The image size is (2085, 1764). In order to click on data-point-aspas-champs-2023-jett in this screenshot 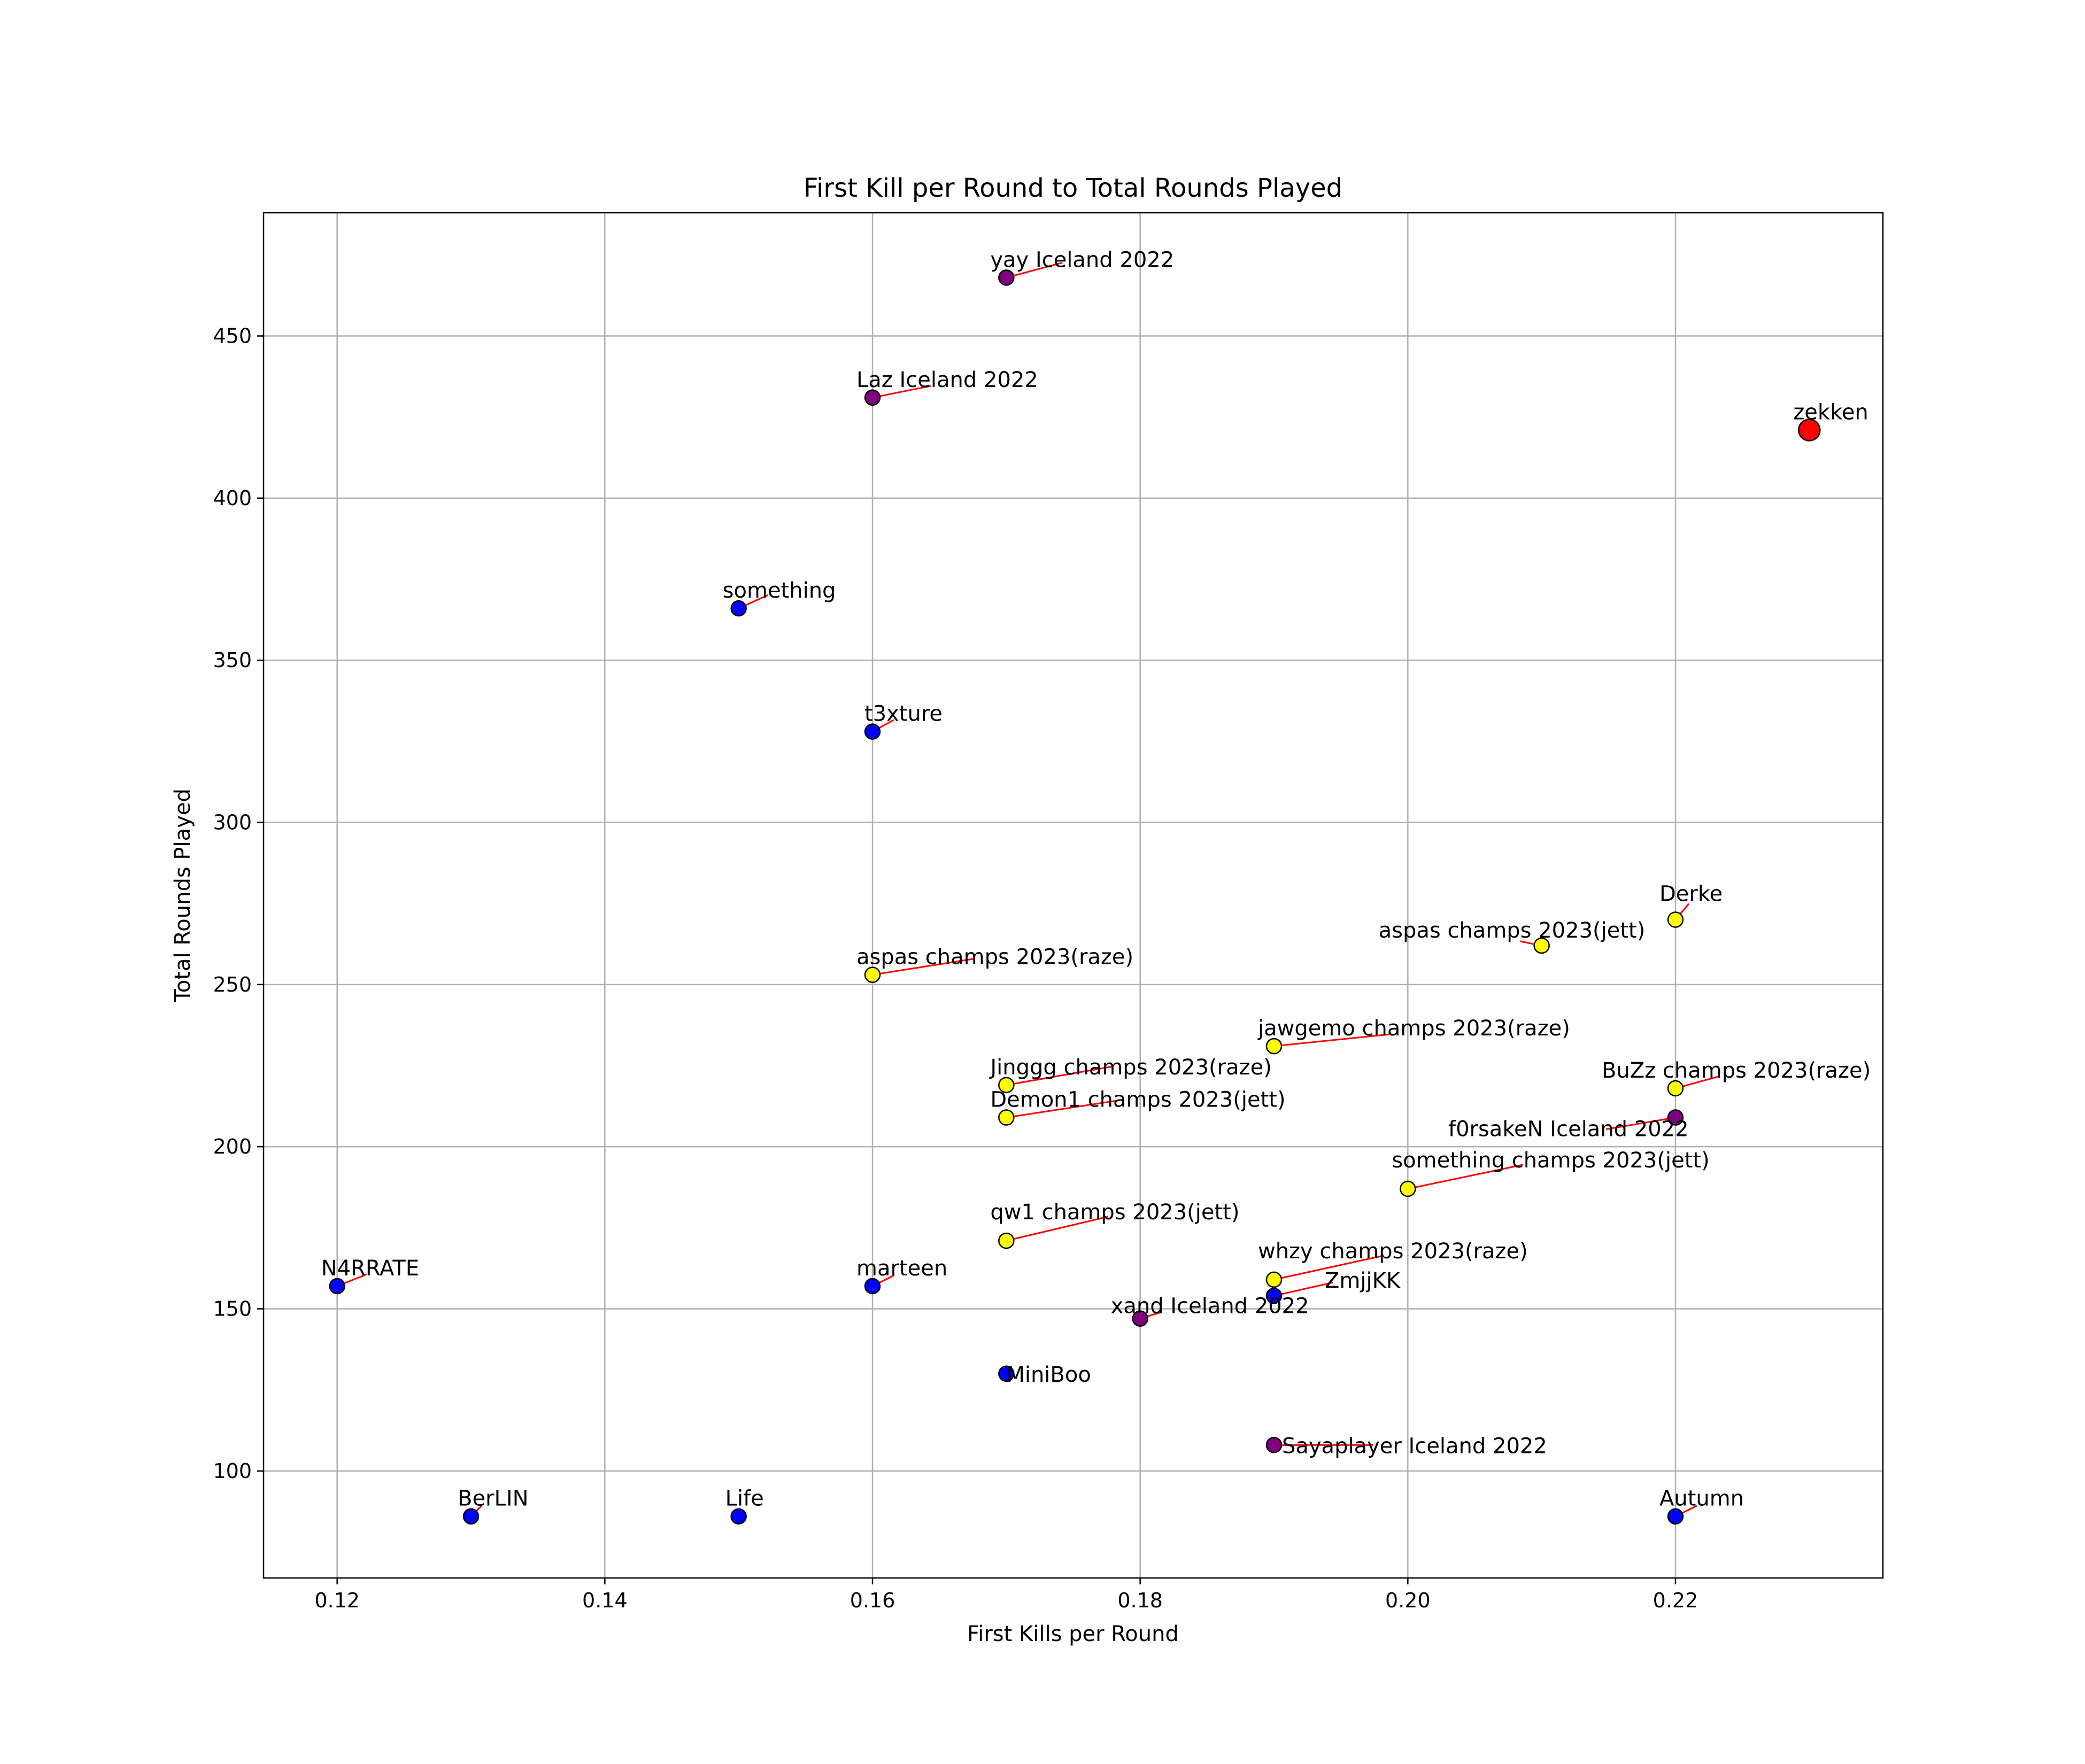, I will do `click(1541, 946)`.